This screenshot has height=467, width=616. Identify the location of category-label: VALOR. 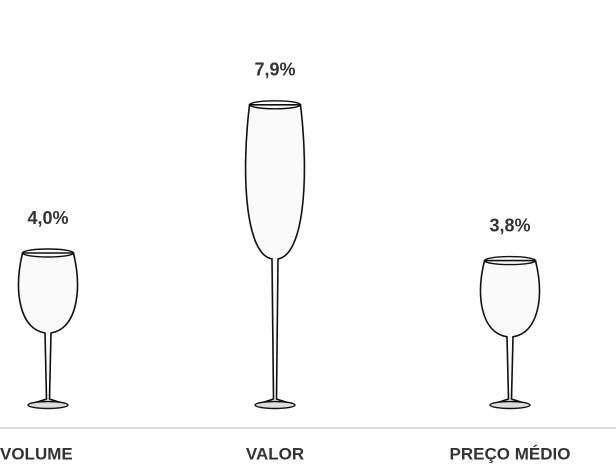
(275, 453).